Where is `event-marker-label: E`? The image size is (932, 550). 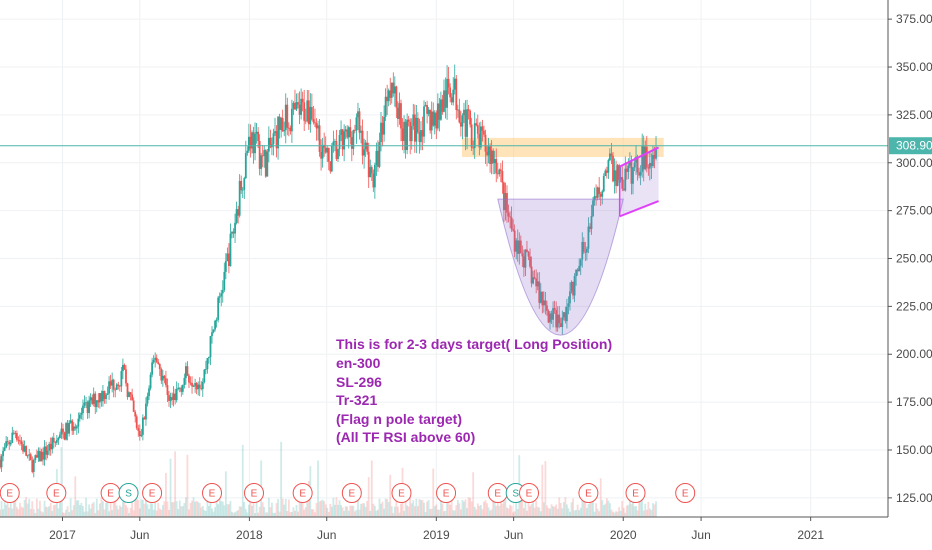 event-marker-label: E is located at coordinates (351, 494).